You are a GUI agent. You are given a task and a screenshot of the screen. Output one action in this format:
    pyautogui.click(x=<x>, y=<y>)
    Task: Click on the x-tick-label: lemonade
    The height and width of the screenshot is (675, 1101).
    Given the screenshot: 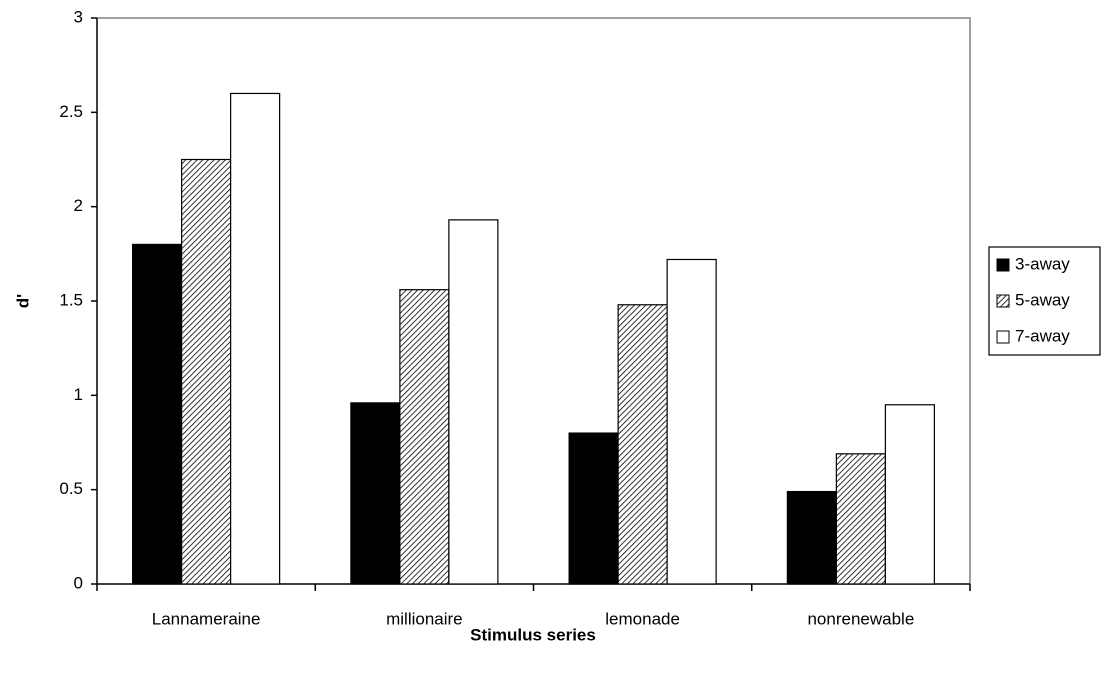 What is the action you would take?
    pyautogui.click(x=642, y=618)
    